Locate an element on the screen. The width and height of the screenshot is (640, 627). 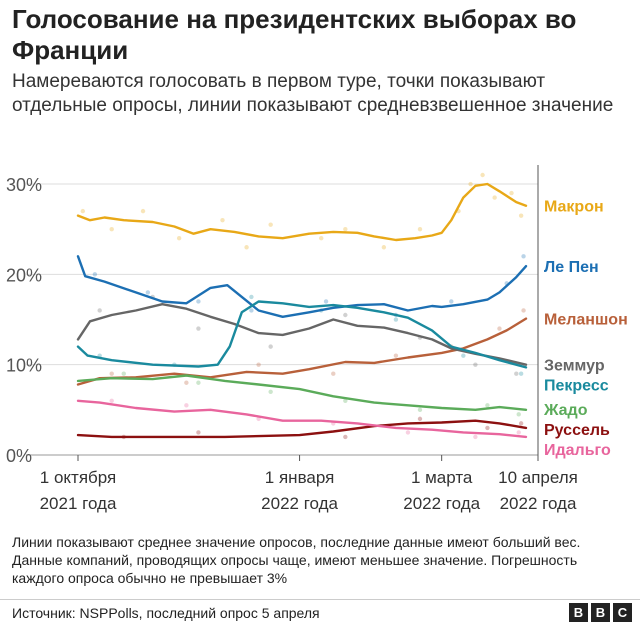
bbc-logo: B B C is located at coordinates (600, 612).